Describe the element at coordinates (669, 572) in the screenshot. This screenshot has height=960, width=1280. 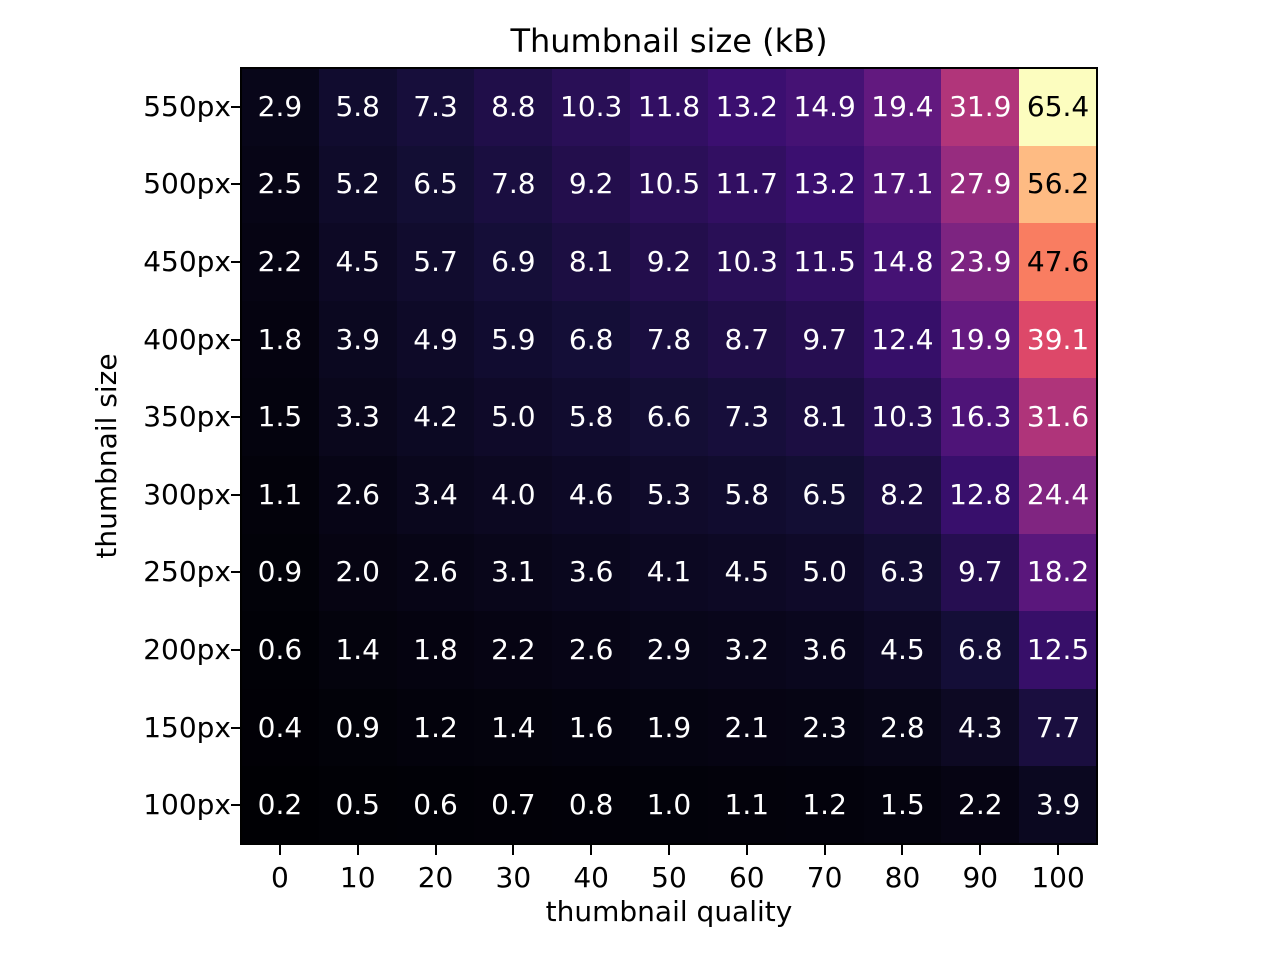
I see `heatmap-cell: 4.1` at that location.